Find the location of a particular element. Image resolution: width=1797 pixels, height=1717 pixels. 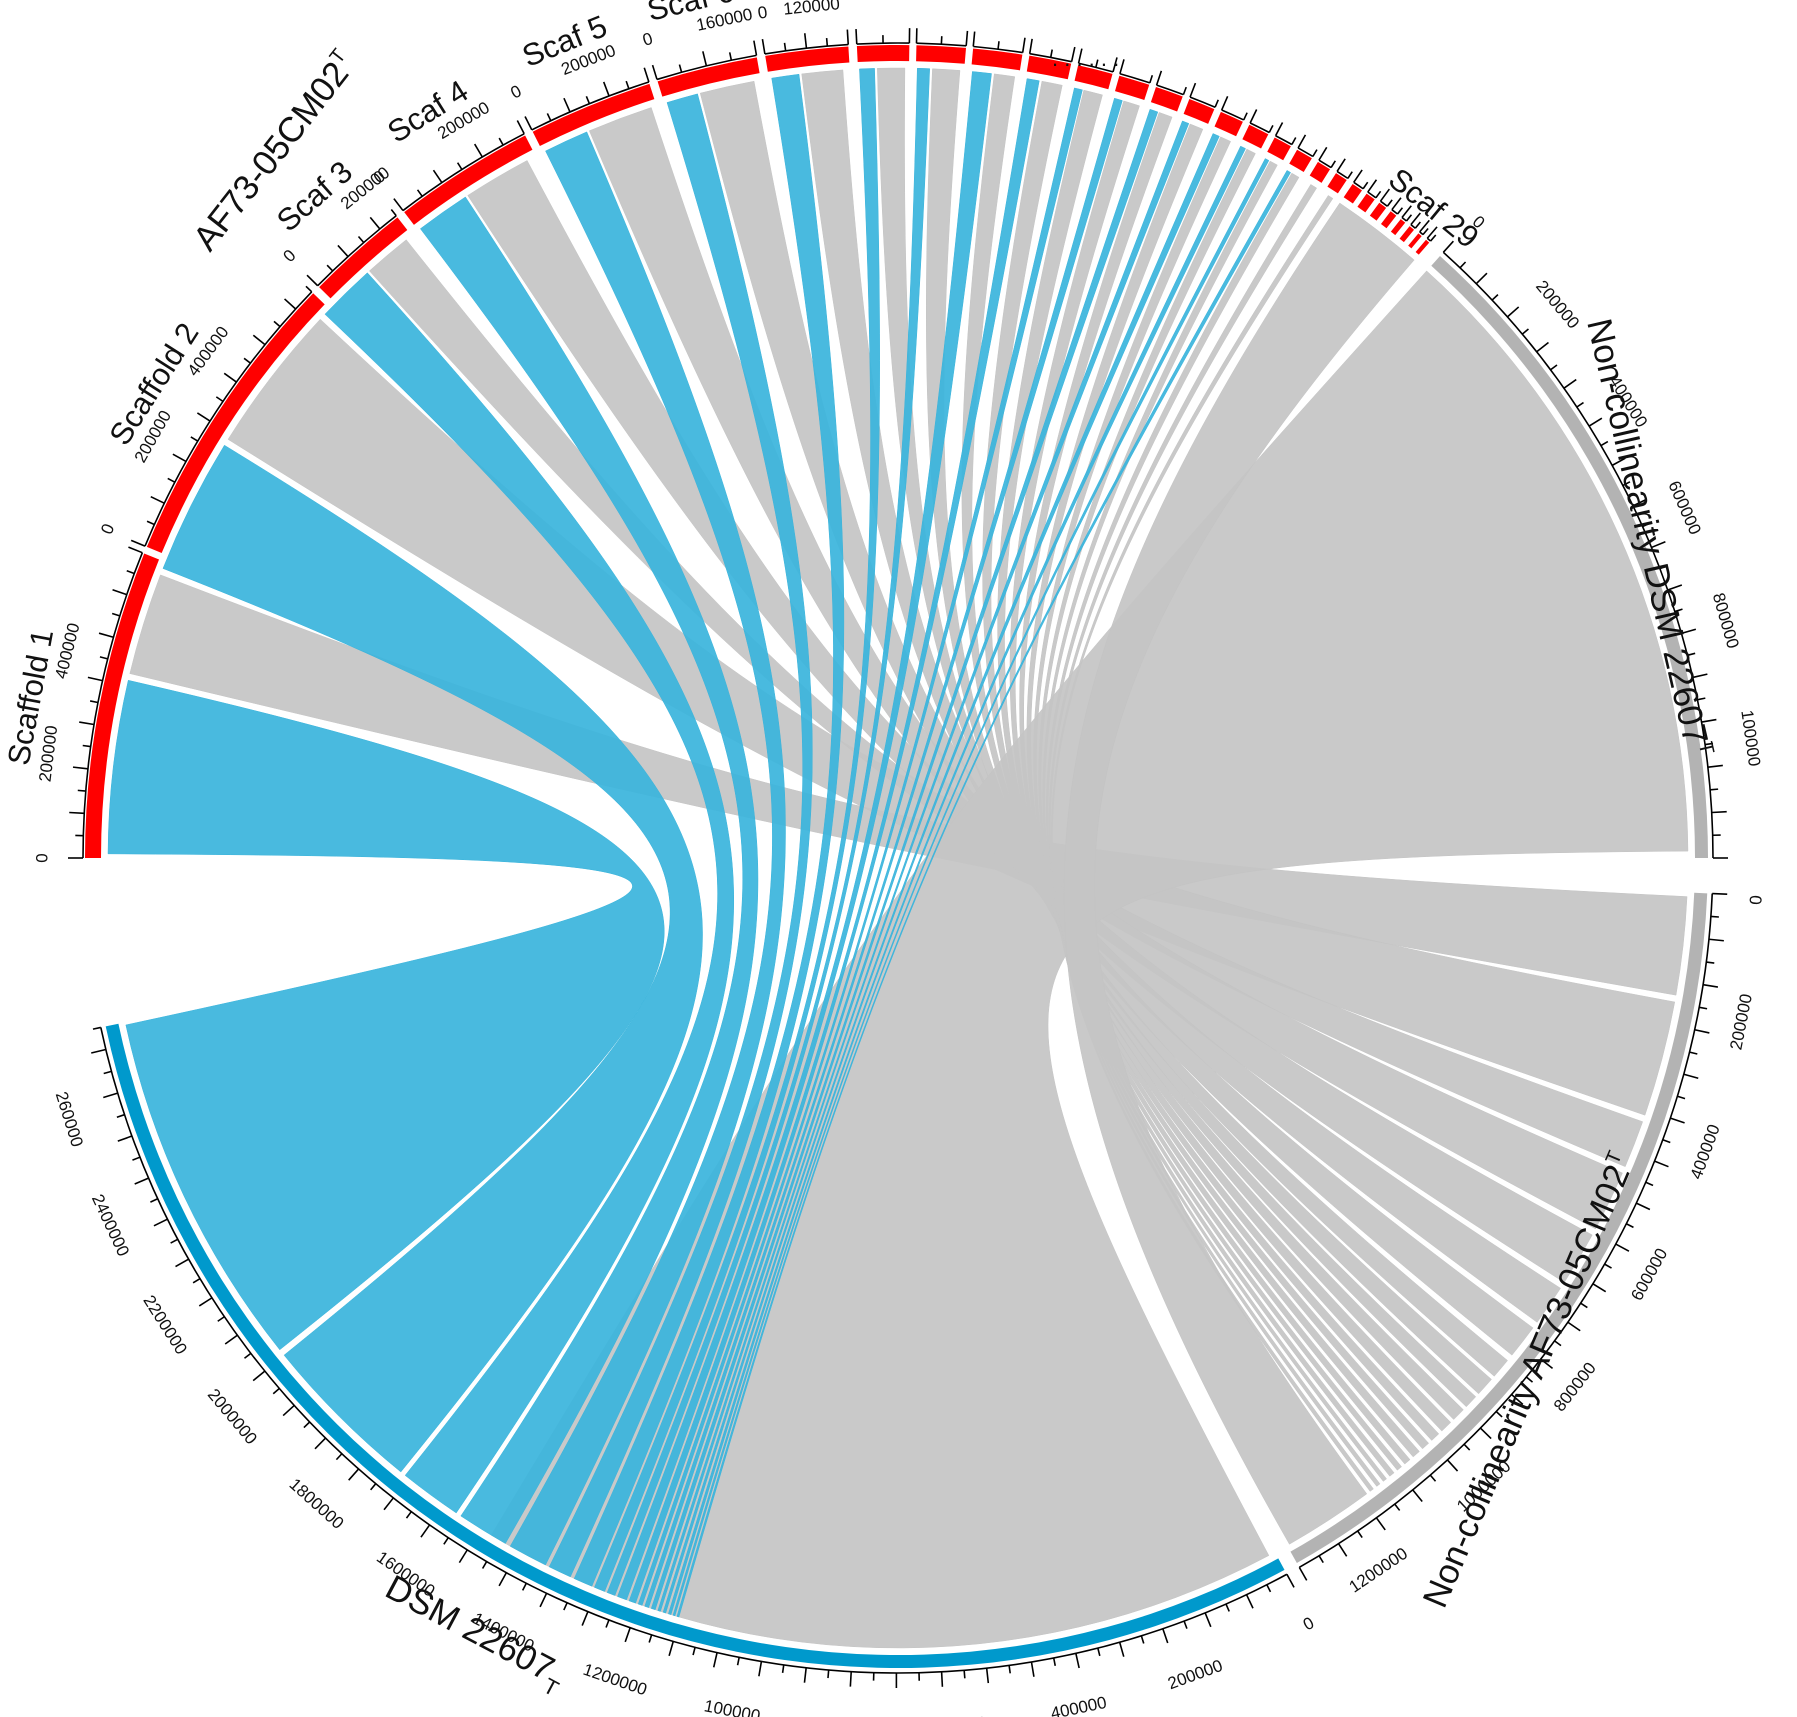

tick-label: 800000 is located at coordinates (1726, 621).